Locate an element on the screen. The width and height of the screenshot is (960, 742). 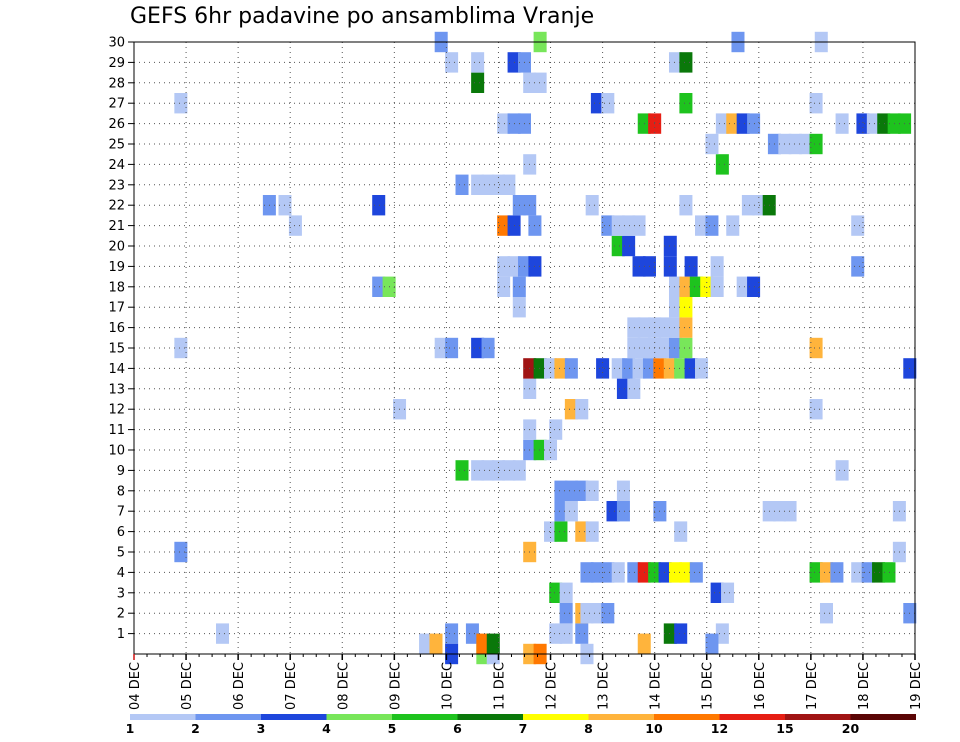
y-tick-label: 7 is located at coordinates (121, 512).